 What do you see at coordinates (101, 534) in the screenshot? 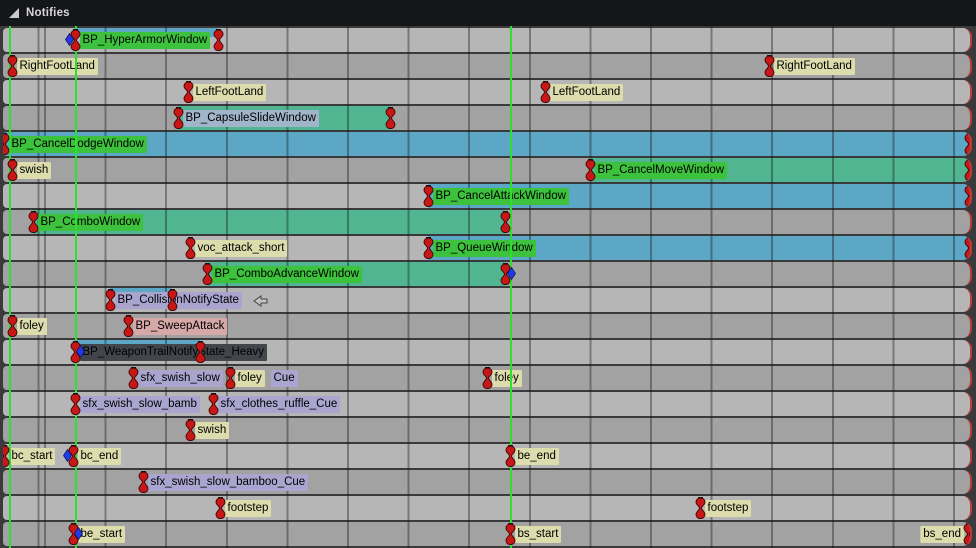
I see `notify-label: be_start` at bounding box center [101, 534].